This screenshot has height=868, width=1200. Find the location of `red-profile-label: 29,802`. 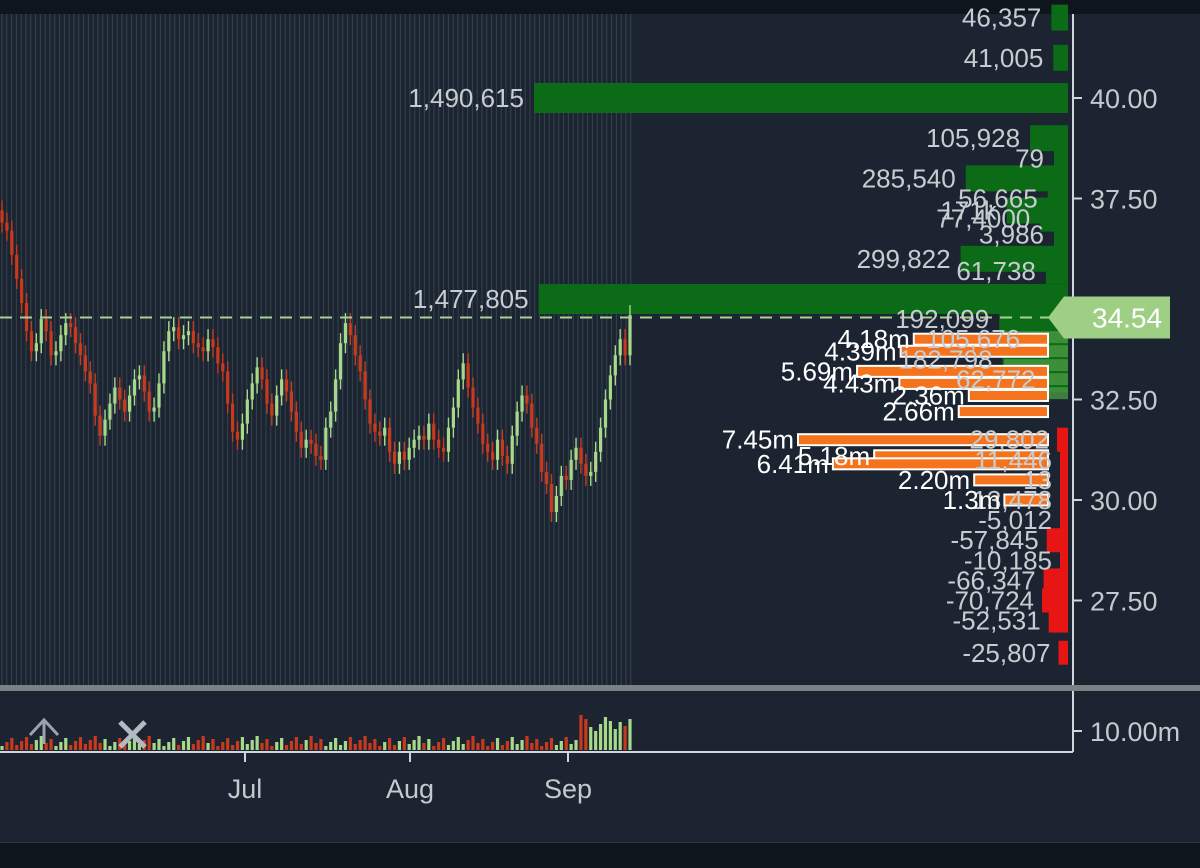

red-profile-label: 29,802 is located at coordinates (1010, 440).